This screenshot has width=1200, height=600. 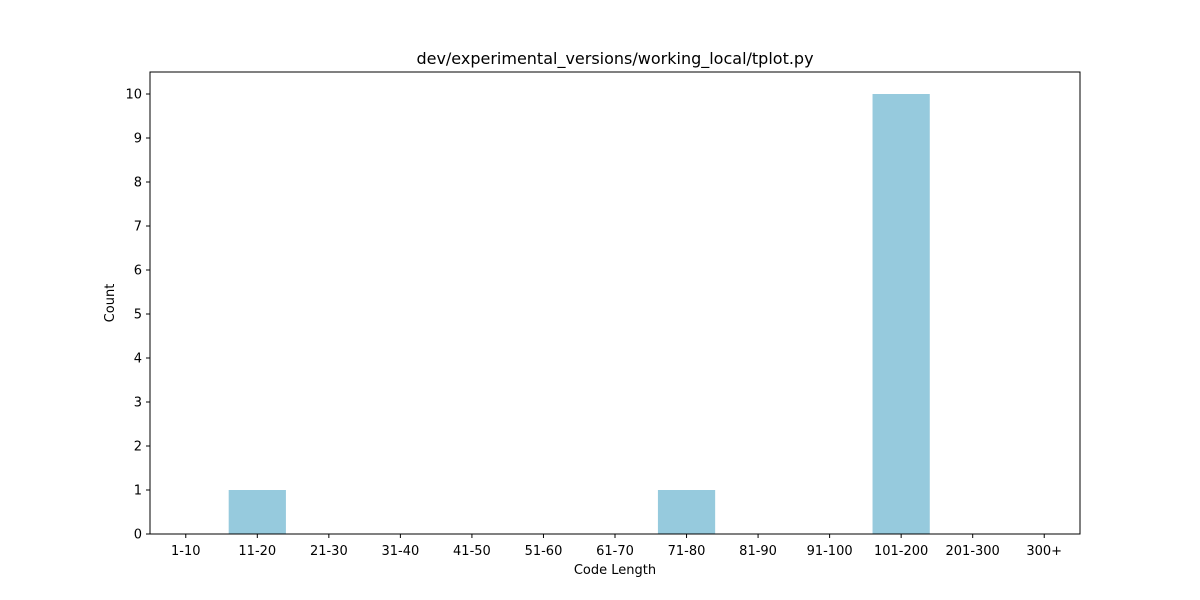 What do you see at coordinates (830, 551) in the screenshot?
I see `x-tick-label: 91-100` at bounding box center [830, 551].